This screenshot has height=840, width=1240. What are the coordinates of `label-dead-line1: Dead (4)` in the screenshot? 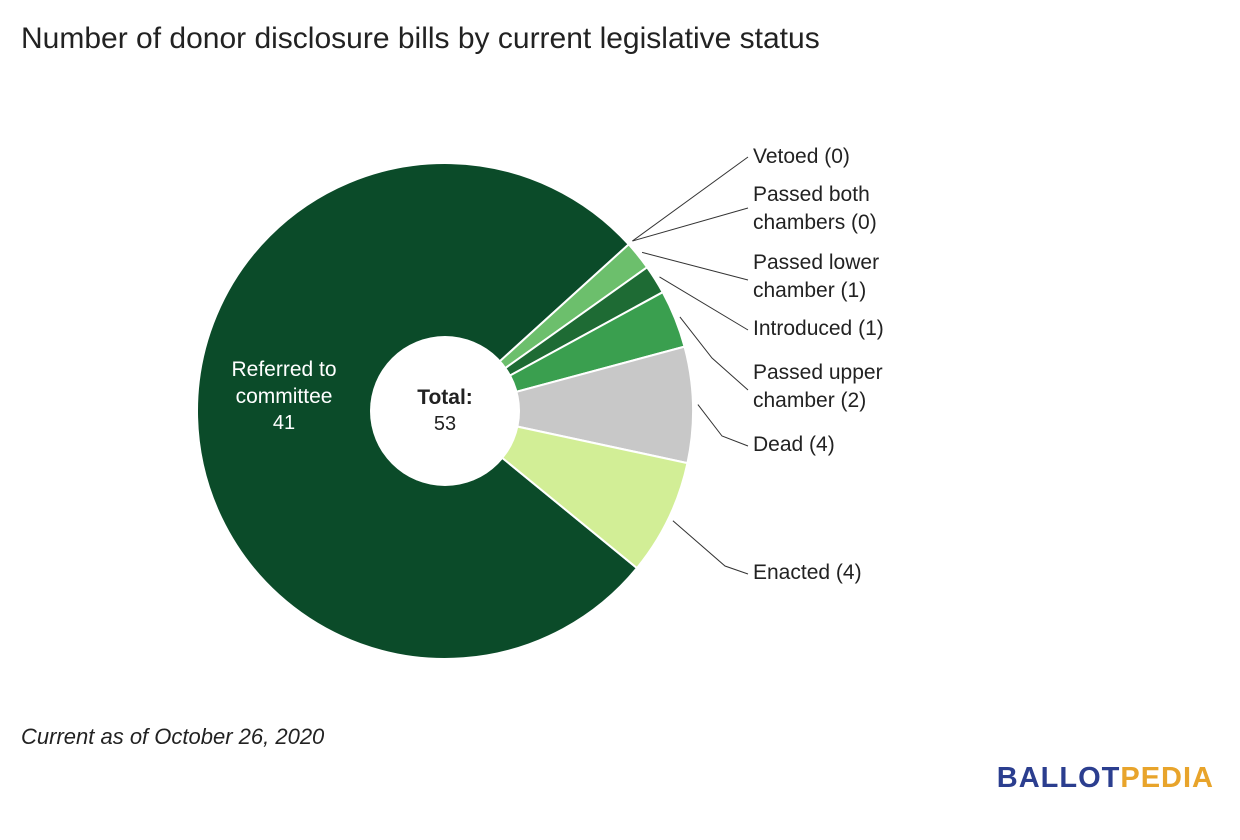 It's located at (794, 444).